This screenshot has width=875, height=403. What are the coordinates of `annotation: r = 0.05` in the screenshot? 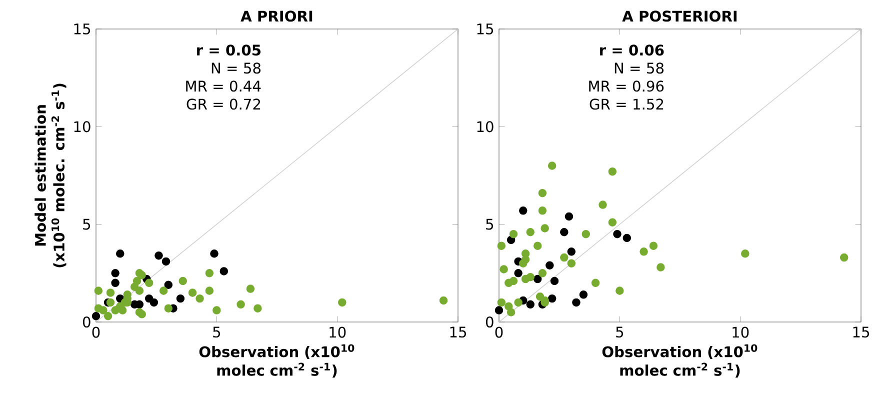 It's located at (229, 50).